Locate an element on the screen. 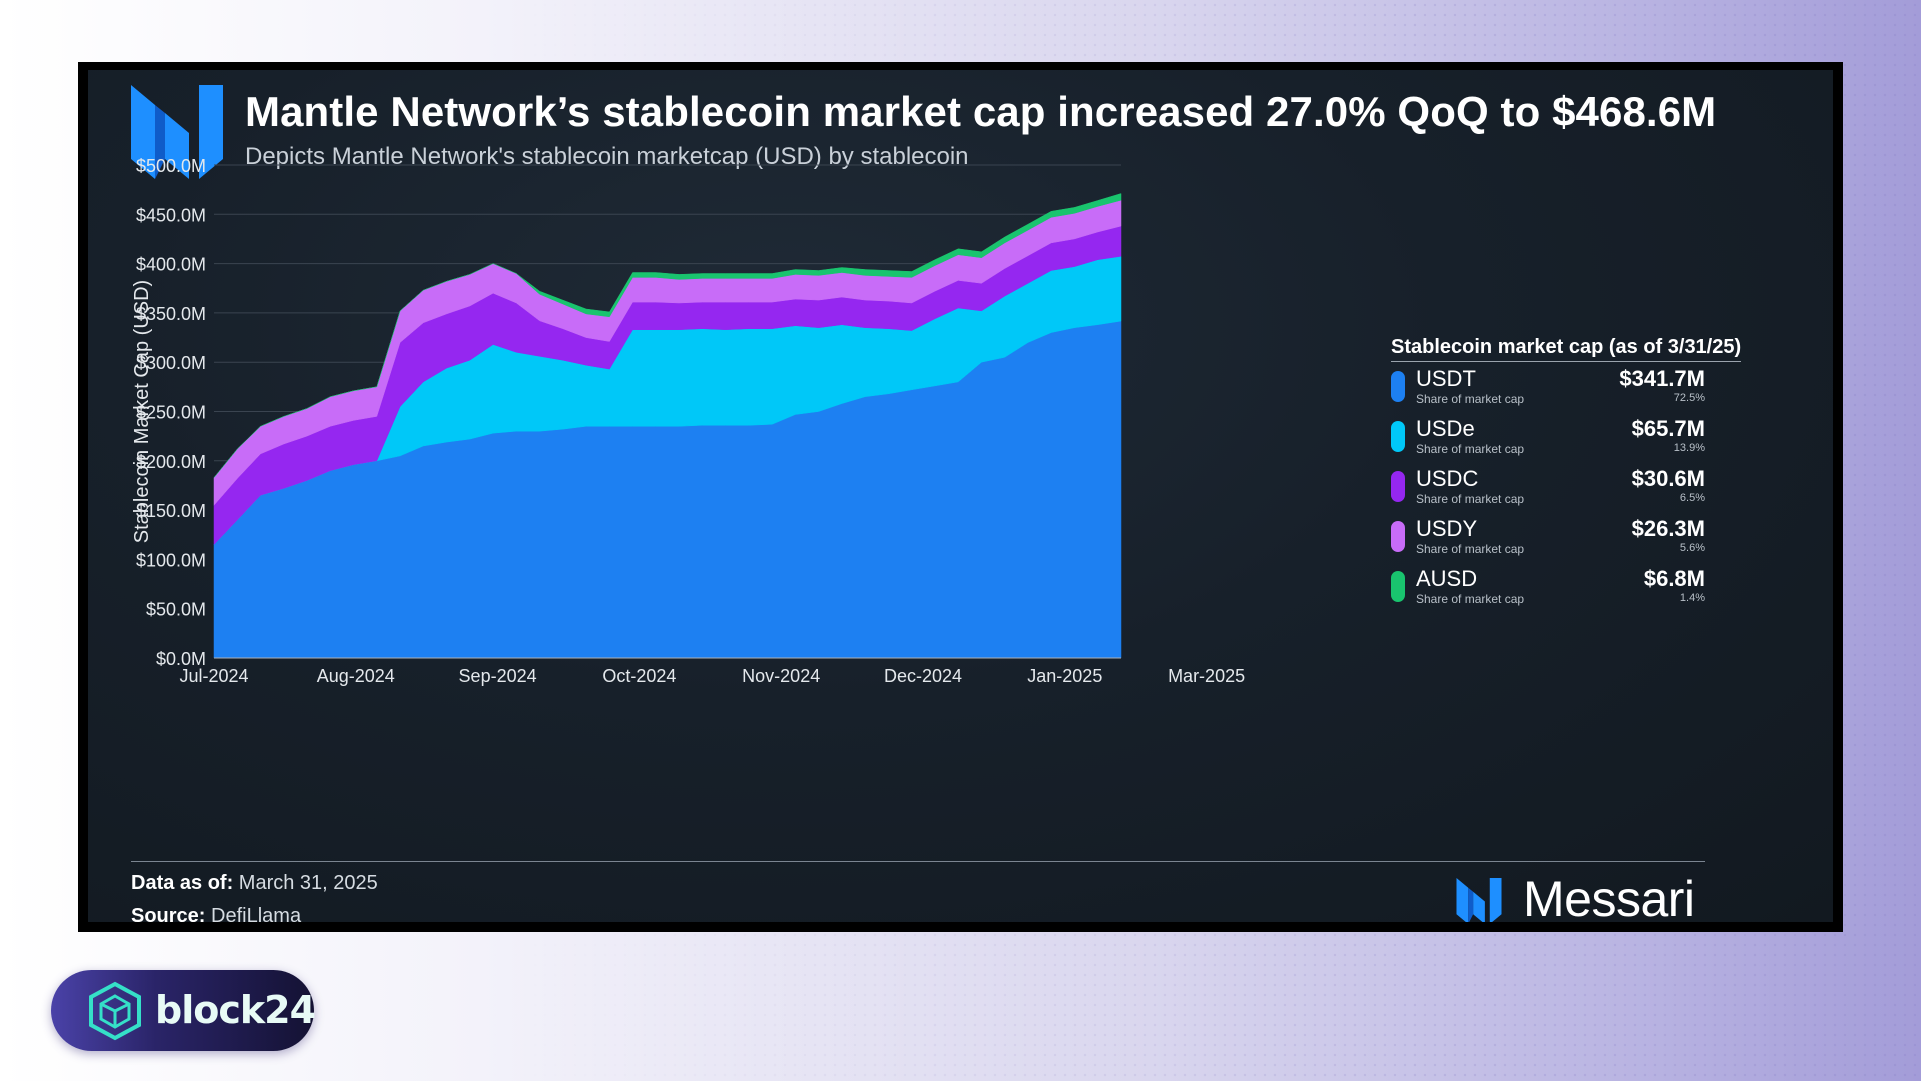 The width and height of the screenshot is (1921, 1081). legend-name: USDC is located at coordinates (1447, 478).